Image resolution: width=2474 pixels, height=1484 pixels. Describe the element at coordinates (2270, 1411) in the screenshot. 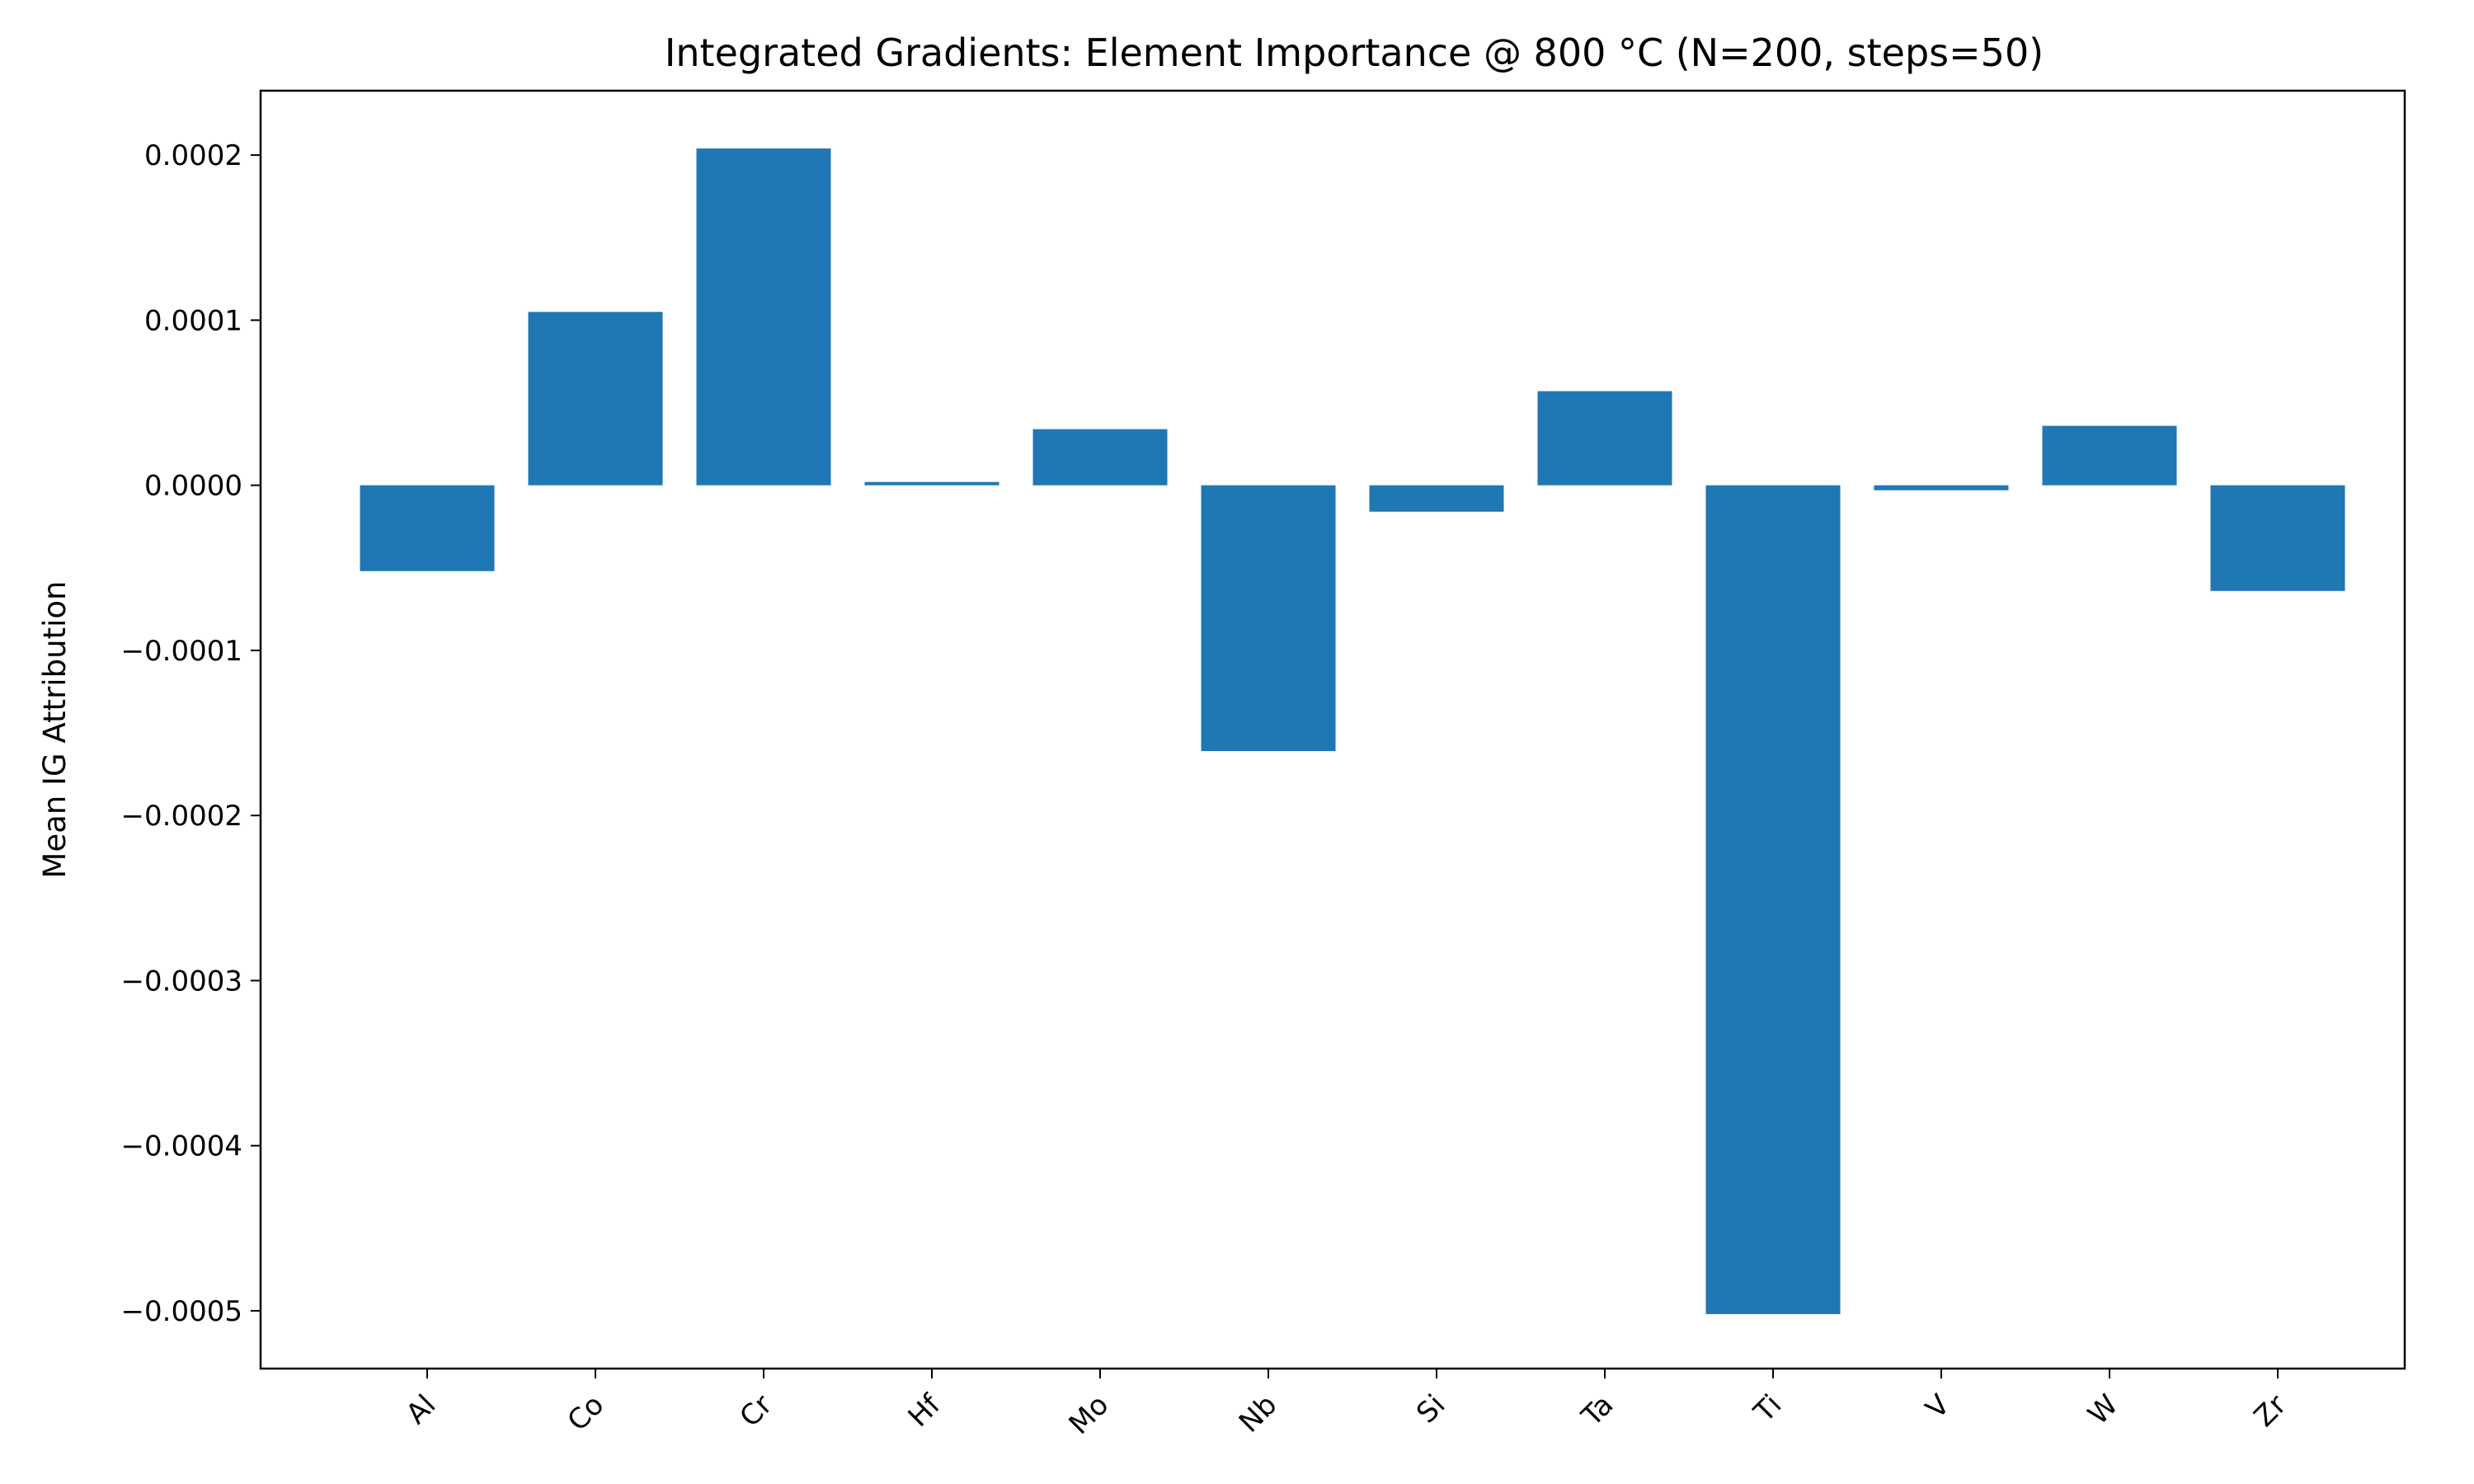

I see `x-tick-label: Zr` at that location.